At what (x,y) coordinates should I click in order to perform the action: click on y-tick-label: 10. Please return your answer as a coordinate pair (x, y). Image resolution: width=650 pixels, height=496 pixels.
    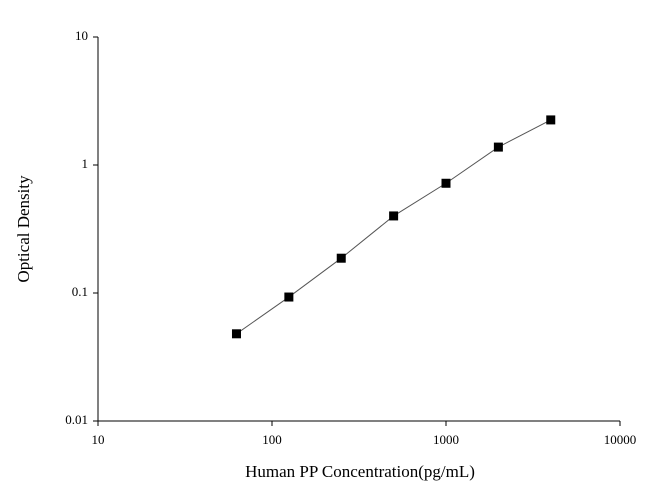
    Looking at the image, I should click on (81, 35).